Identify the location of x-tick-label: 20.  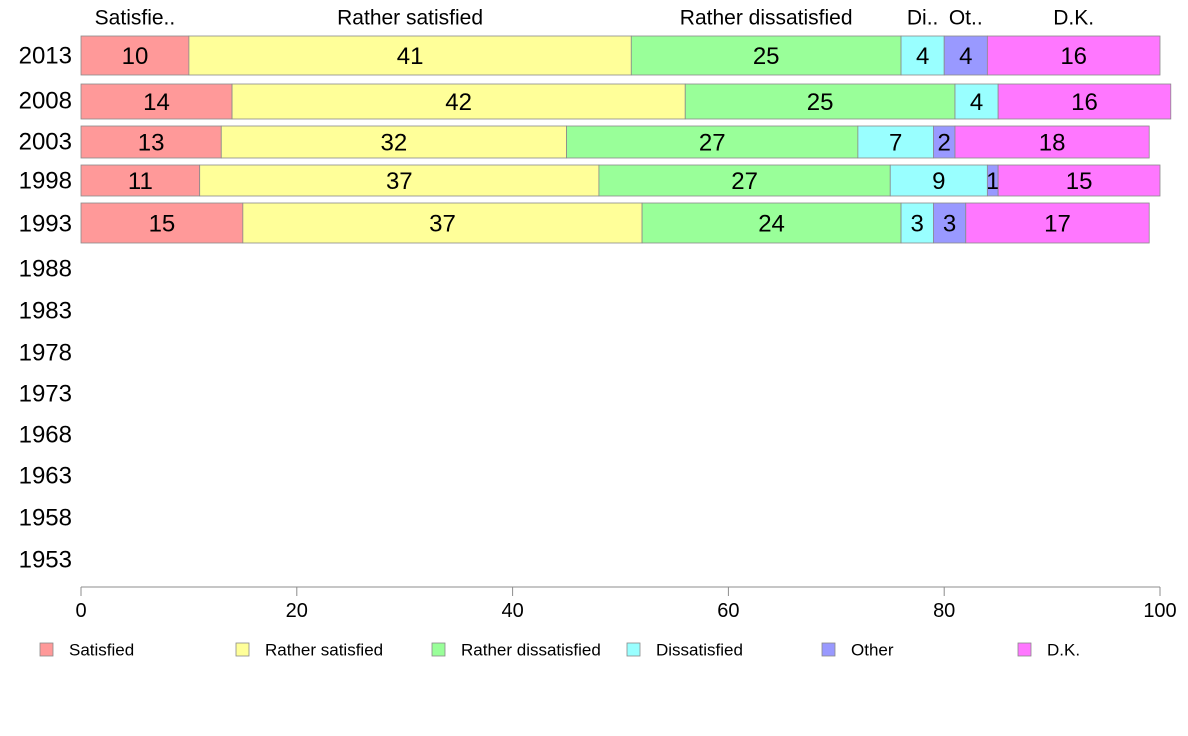
(297, 611).